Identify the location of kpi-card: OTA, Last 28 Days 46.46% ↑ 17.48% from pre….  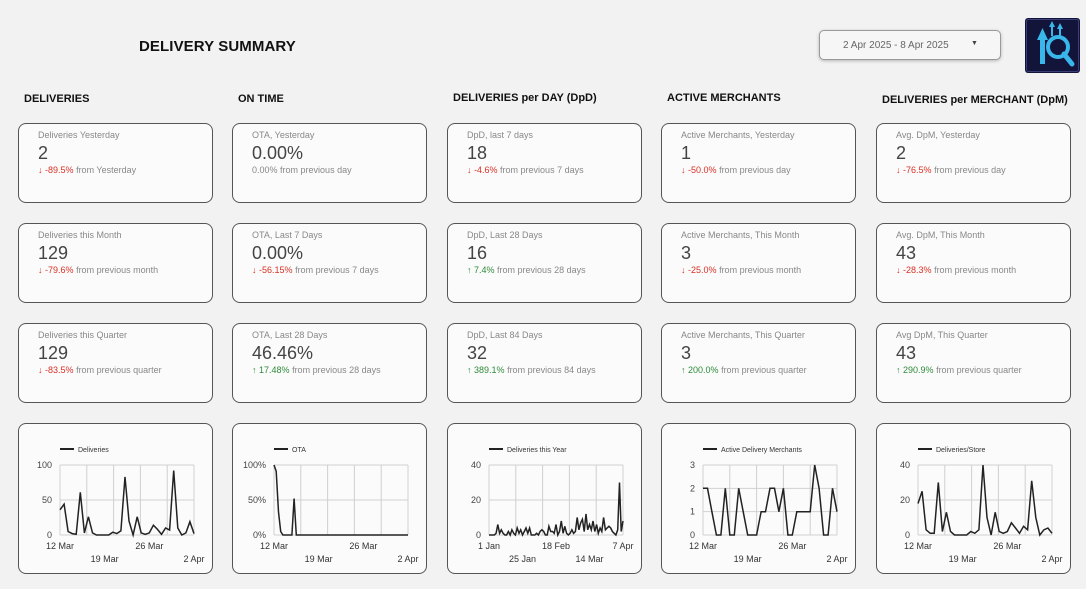
(329, 363).